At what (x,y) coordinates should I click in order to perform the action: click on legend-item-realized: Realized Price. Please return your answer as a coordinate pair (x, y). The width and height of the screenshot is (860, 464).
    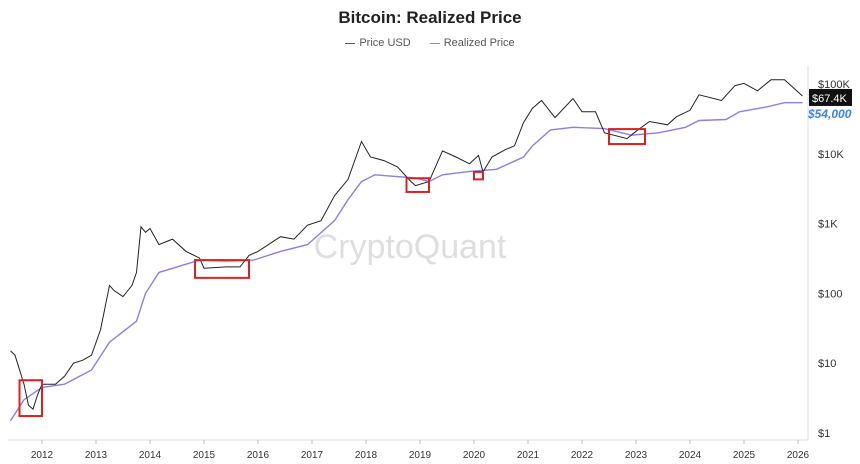
    Looking at the image, I should click on (472, 43).